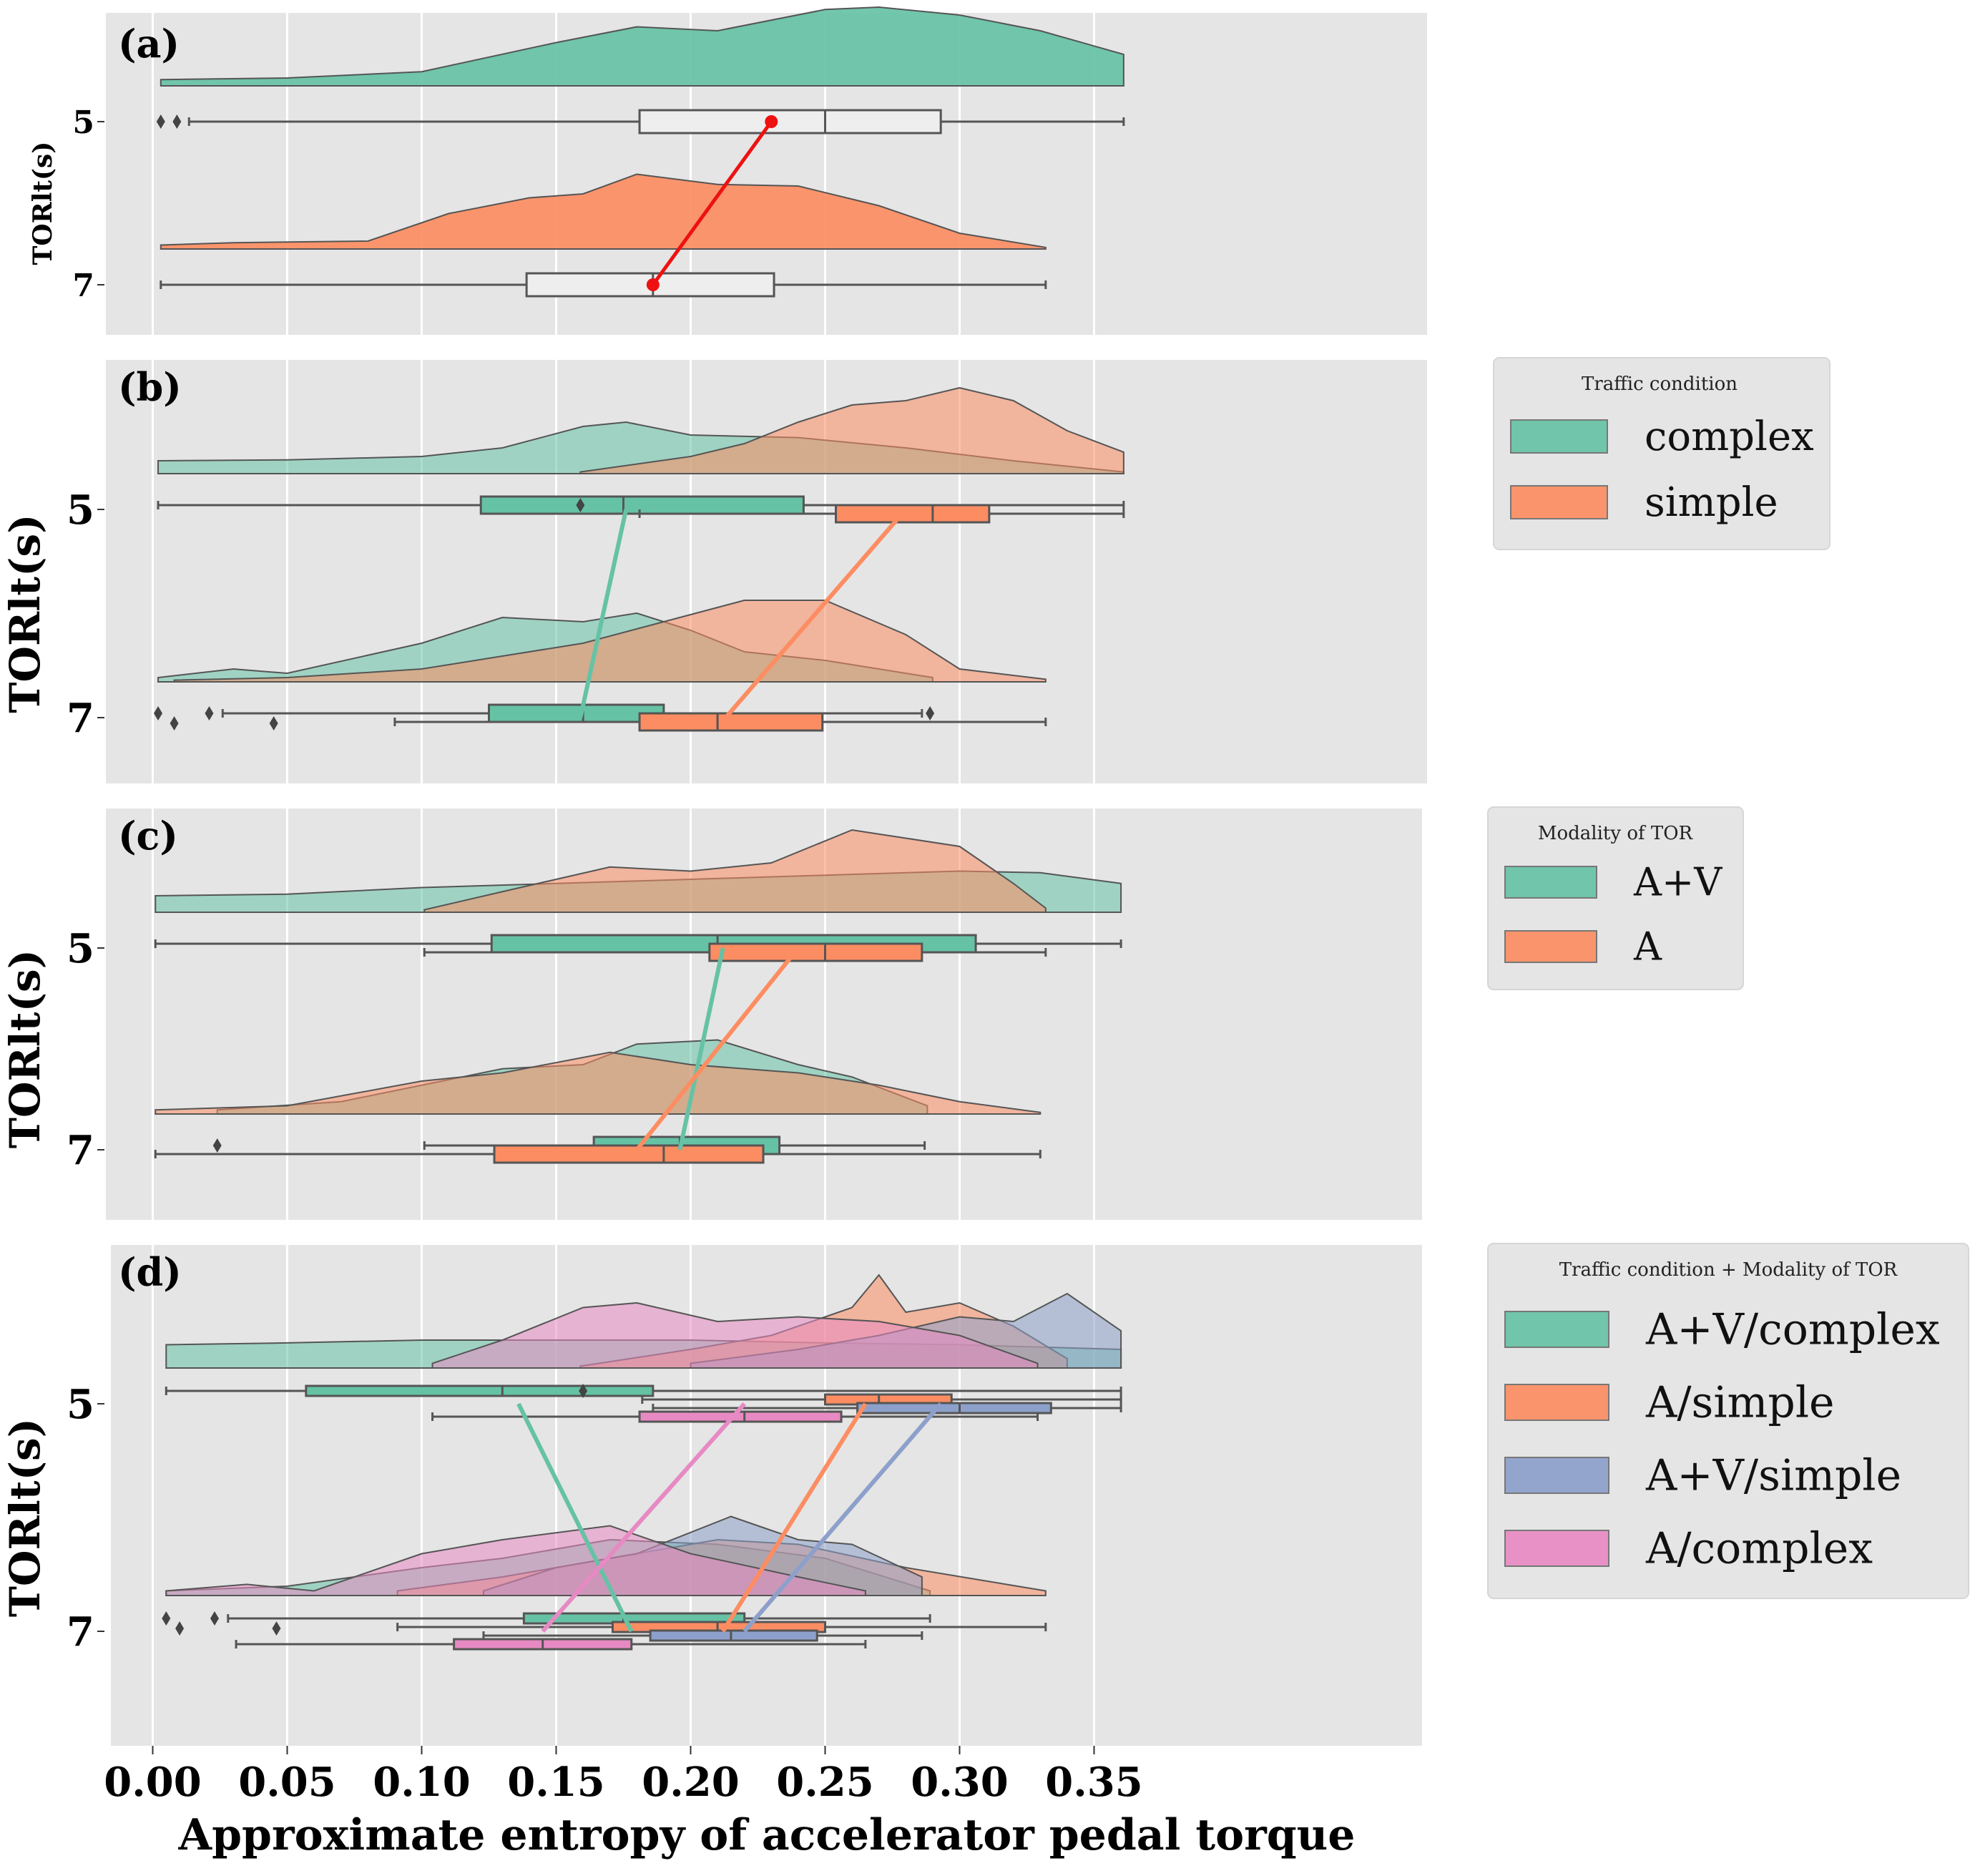 Image resolution: width=1980 pixels, height=1876 pixels. I want to click on legend-swatch-a-simple, so click(1556, 1403).